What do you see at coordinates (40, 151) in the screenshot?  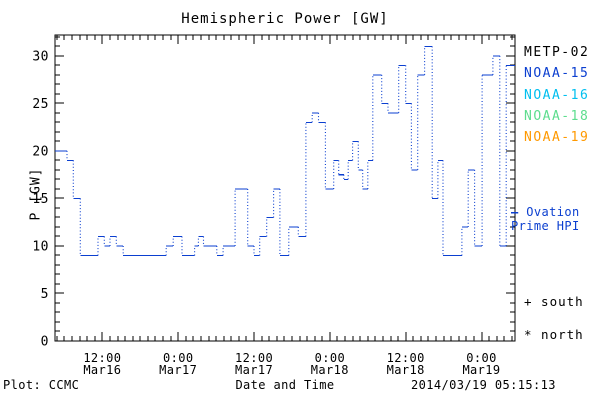 I see `y-tick-label: 20` at bounding box center [40, 151].